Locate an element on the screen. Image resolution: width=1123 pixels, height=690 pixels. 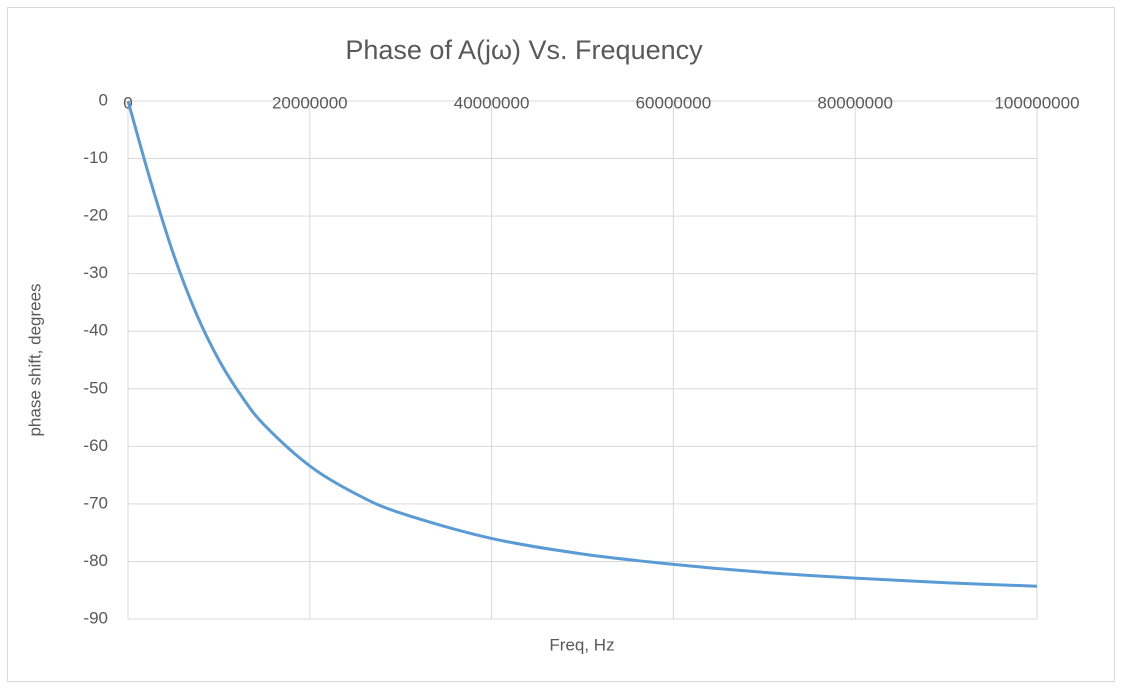
y-tick-label: -60 is located at coordinates (95, 445).